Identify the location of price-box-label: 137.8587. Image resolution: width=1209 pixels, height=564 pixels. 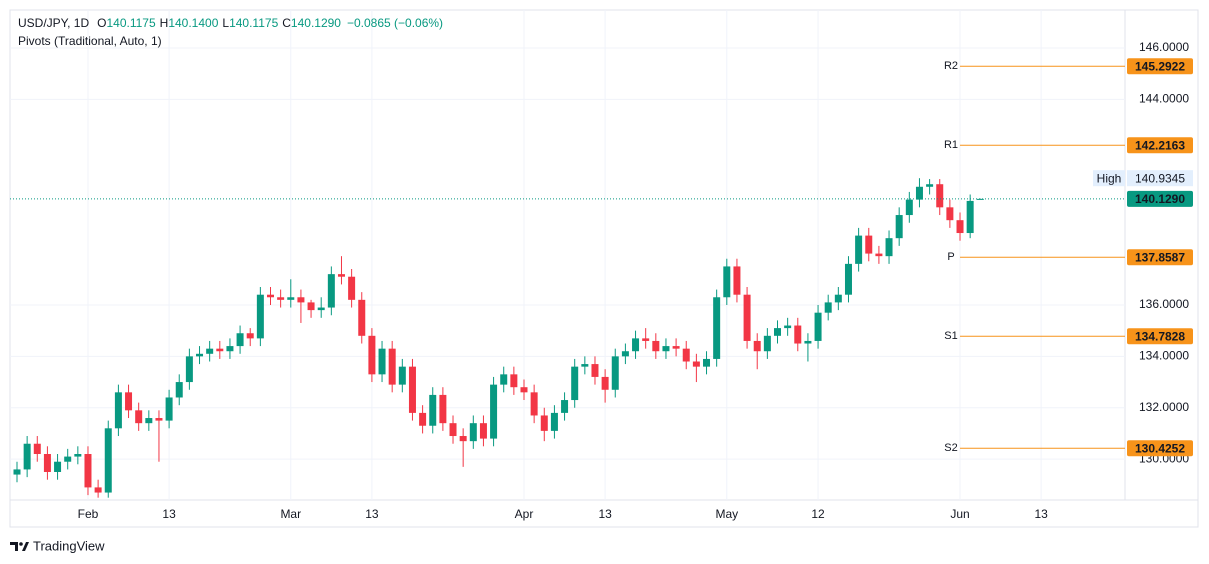
(1160, 257).